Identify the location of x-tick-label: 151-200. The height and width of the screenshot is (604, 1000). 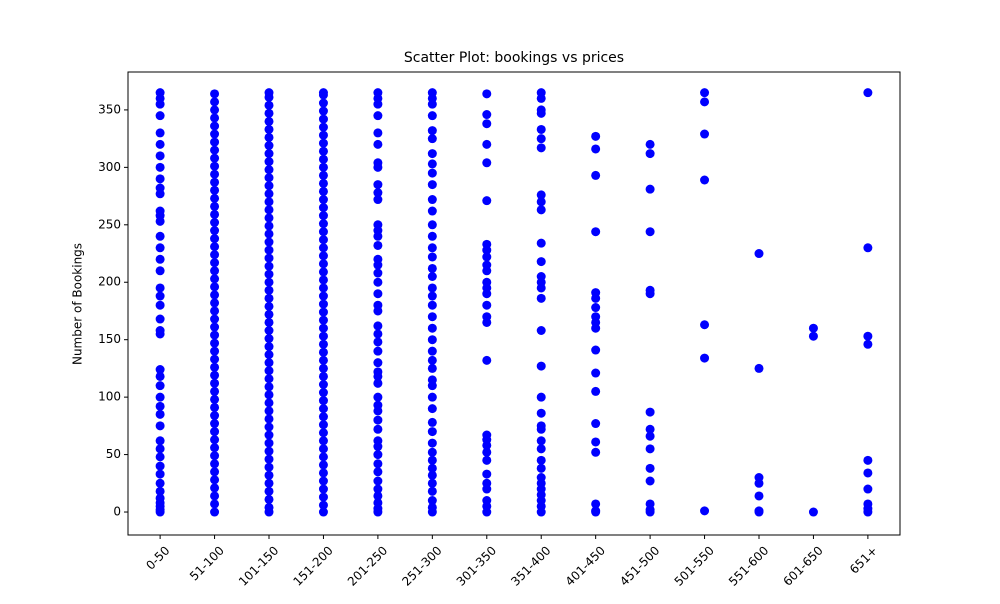
(312, 565).